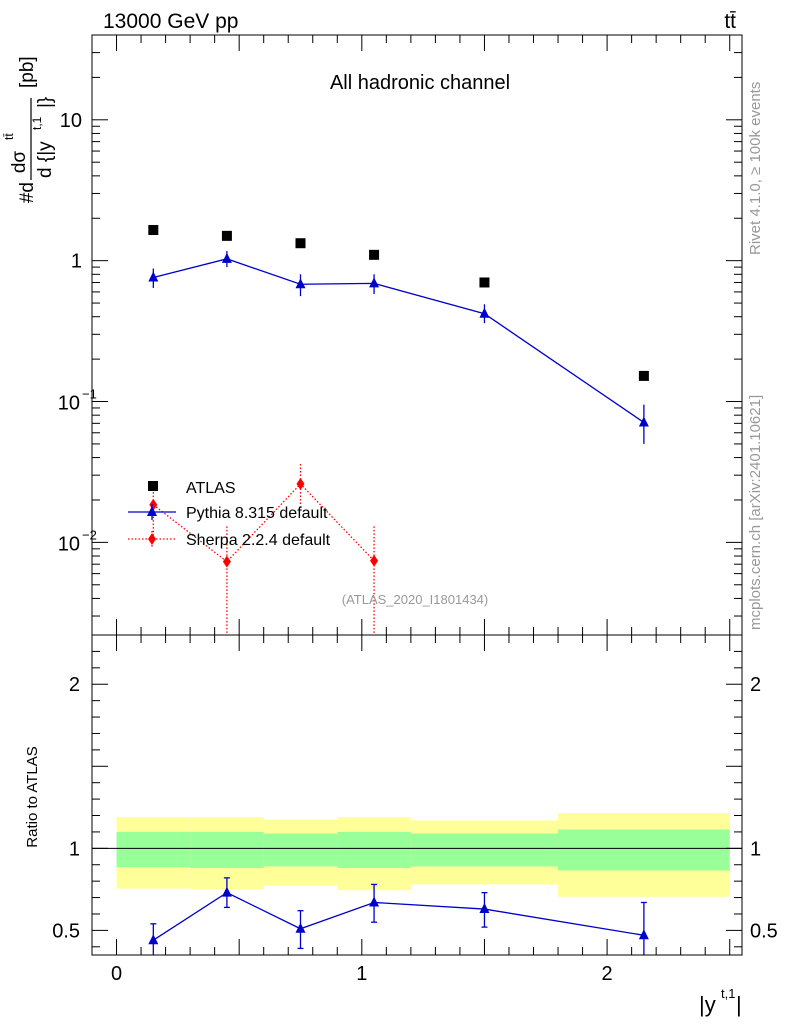 The width and height of the screenshot is (786, 1024). Describe the element at coordinates (27, 72) in the screenshot. I see `main-ylabel-unit: [pb]` at that location.